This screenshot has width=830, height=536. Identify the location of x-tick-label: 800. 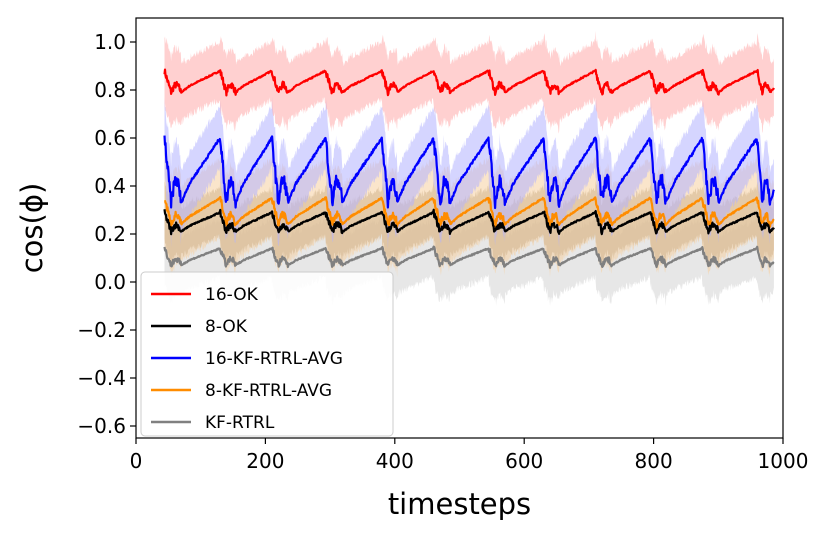
(654, 461).